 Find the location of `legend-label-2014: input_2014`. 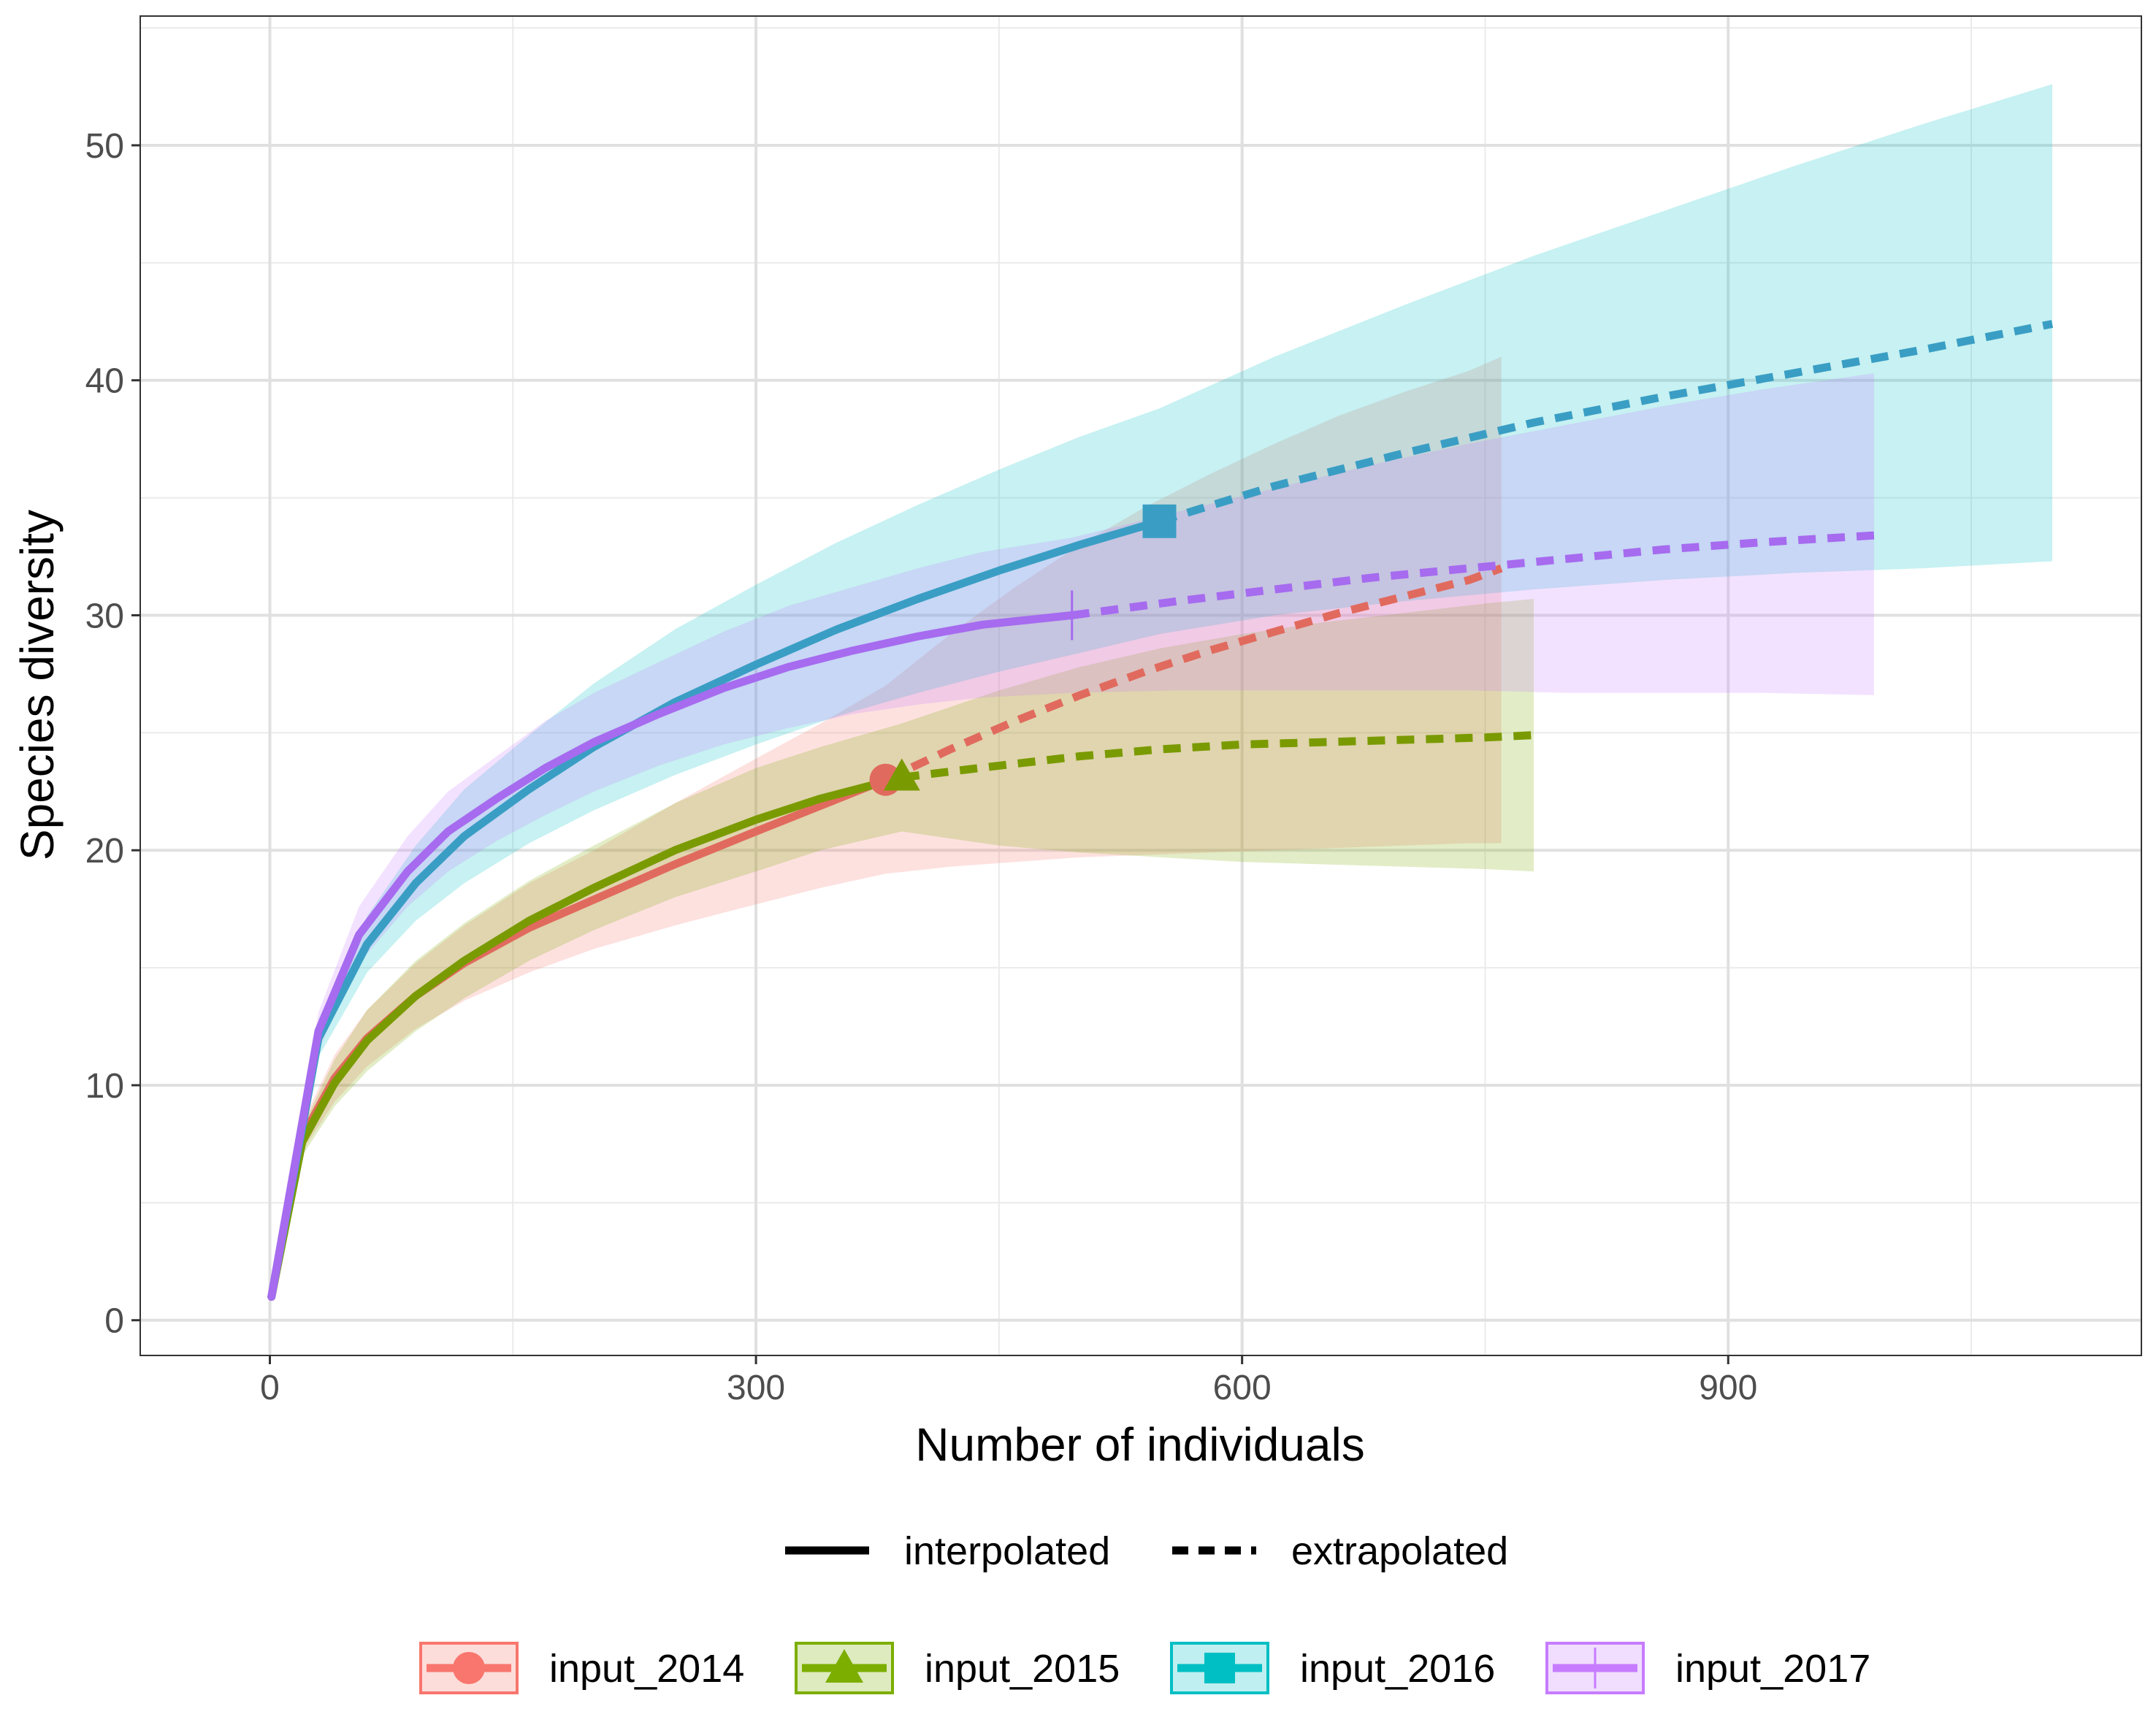

legend-label-2014: input_2014 is located at coordinates (647, 1669).